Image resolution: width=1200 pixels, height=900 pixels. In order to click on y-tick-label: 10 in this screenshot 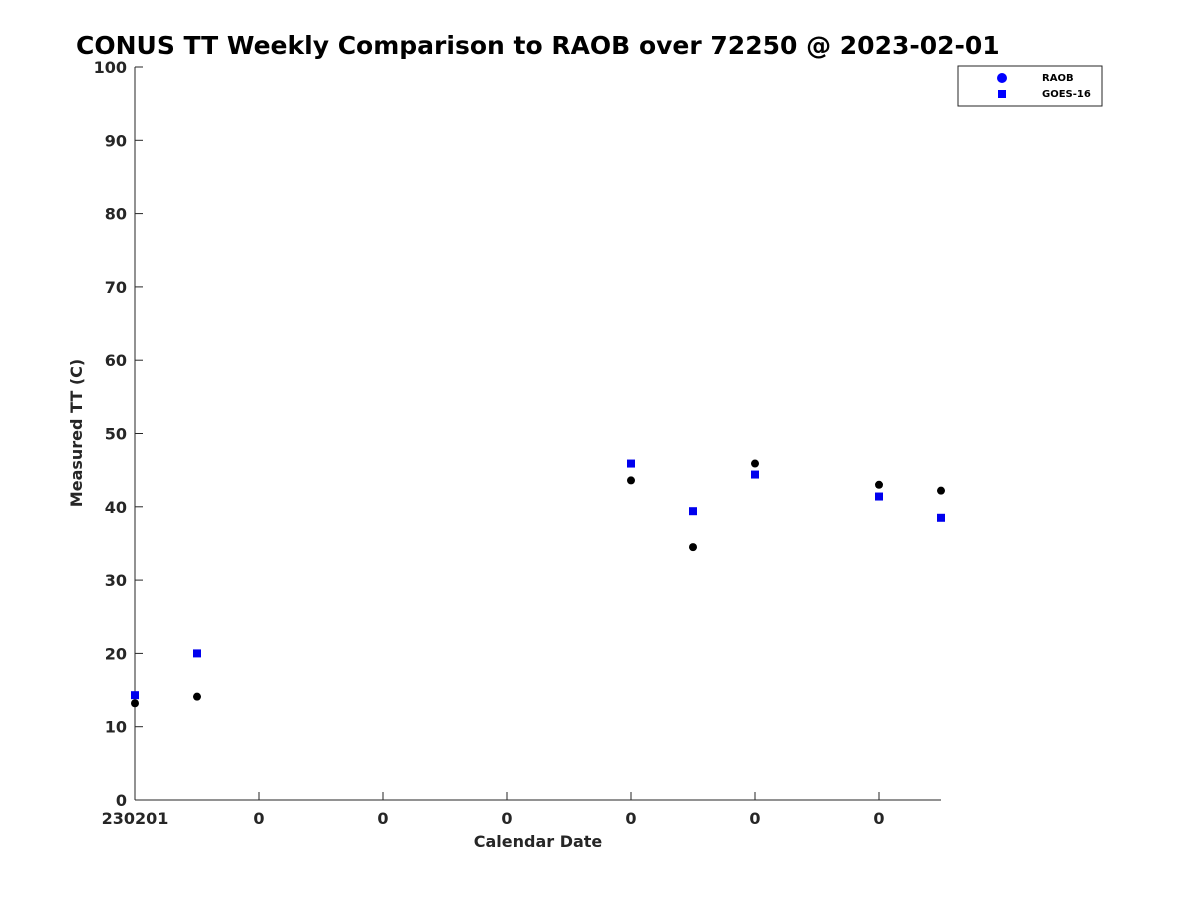, I will do `click(116, 727)`.